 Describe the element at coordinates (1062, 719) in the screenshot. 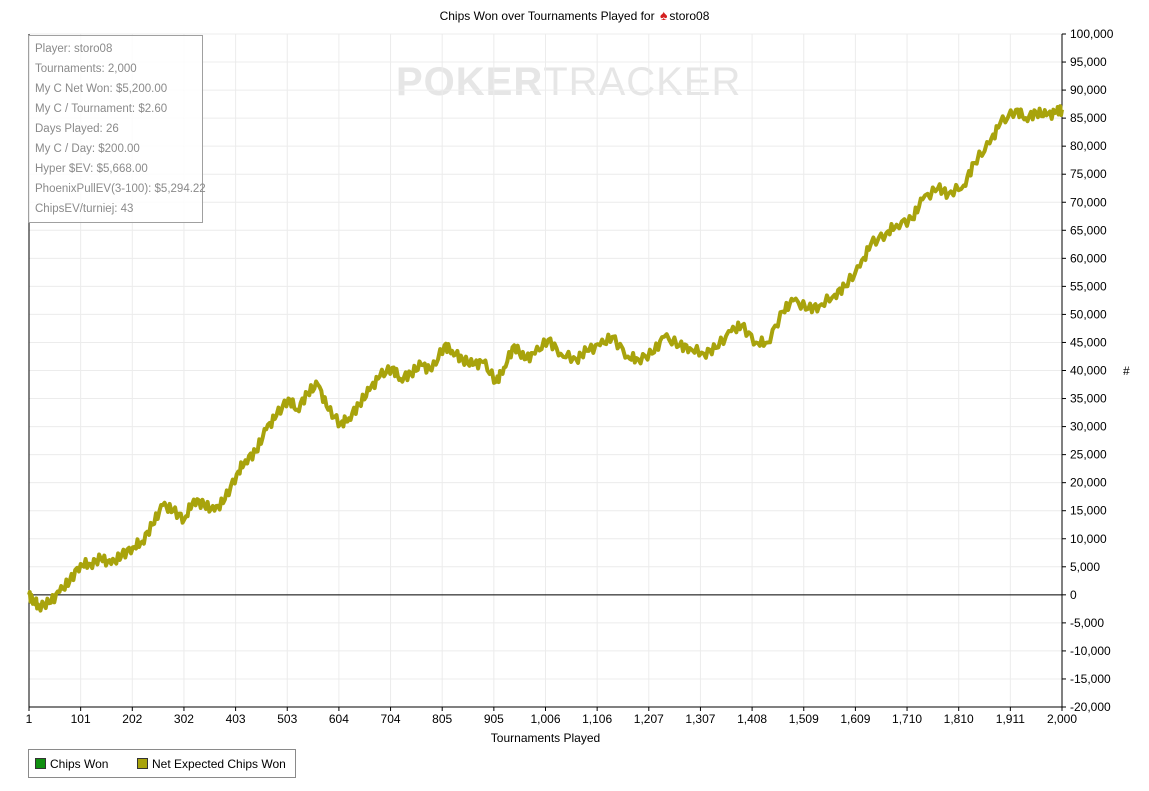

I see `x-tick-label: 2,000` at that location.